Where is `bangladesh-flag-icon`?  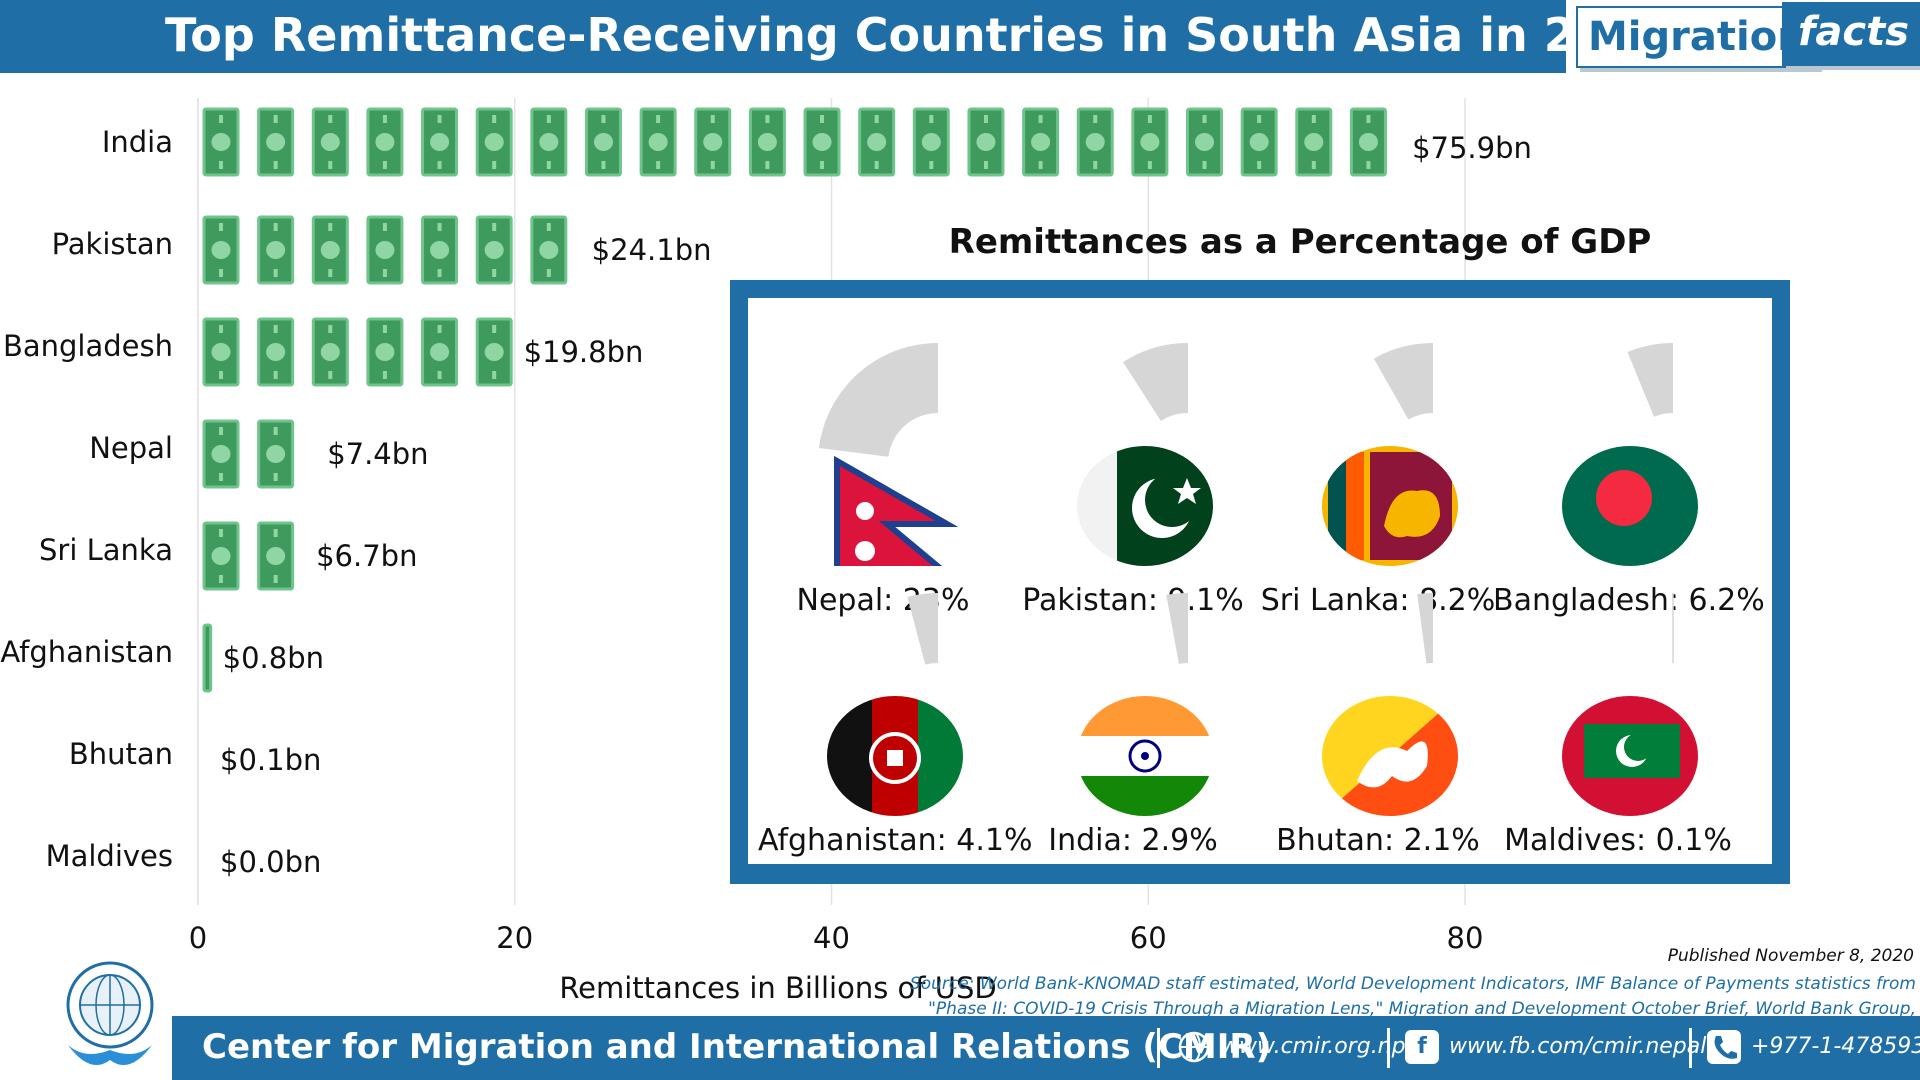
bangladesh-flag-icon is located at coordinates (1630, 506).